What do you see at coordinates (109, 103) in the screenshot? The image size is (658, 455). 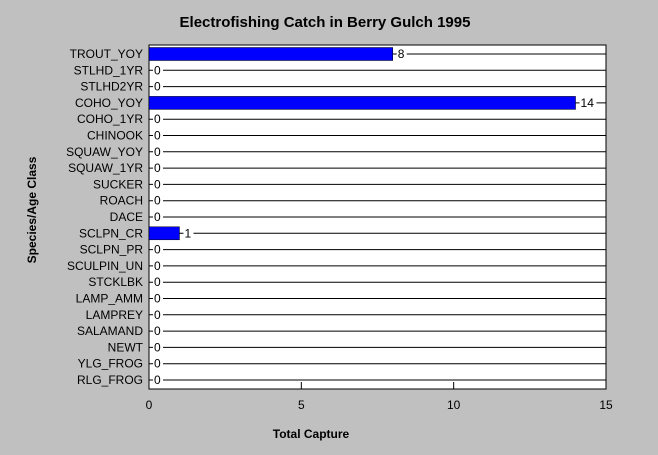 I see `category-label: COHO_YOY` at bounding box center [109, 103].